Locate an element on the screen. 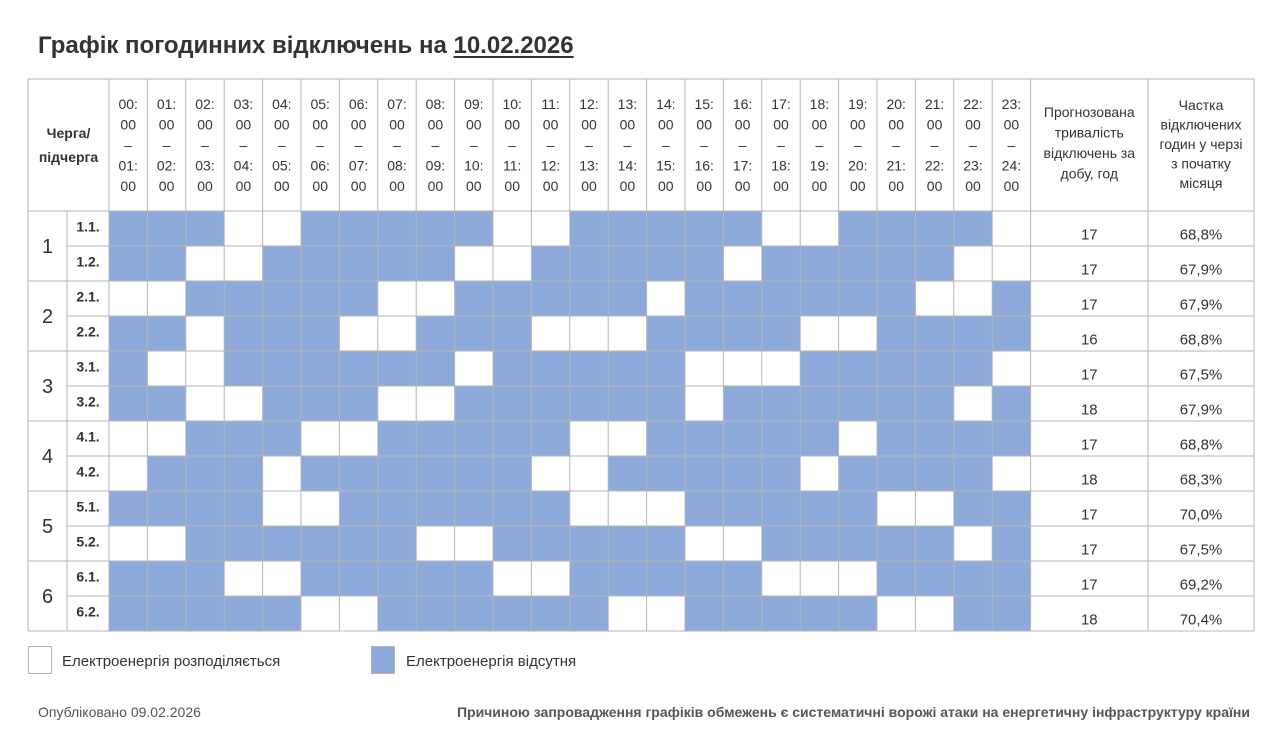 This screenshot has height=750, width=1280. hour-cell-6-1-h2 is located at coordinates (205, 578).